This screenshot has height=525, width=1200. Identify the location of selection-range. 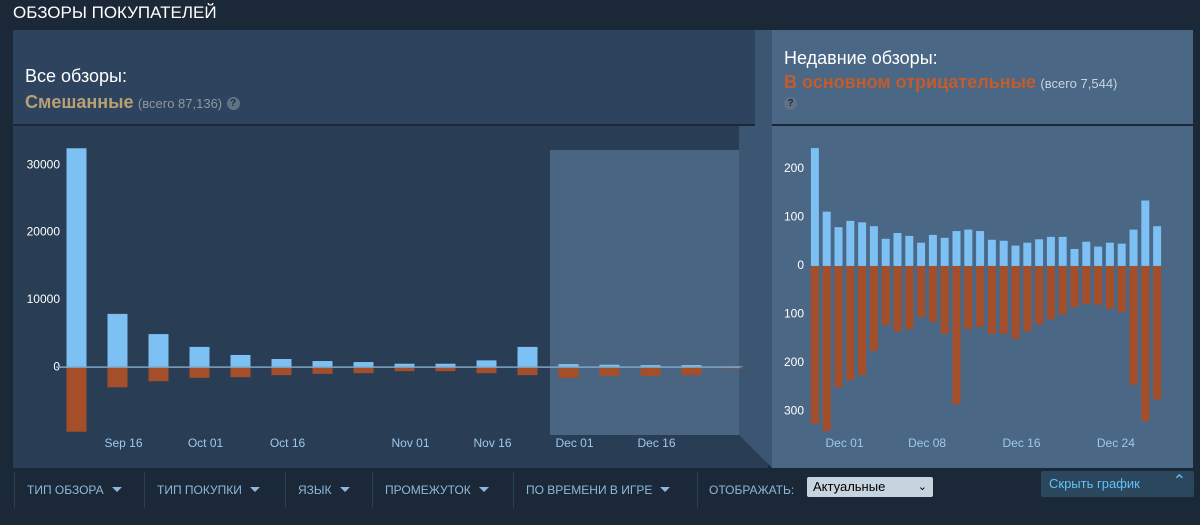
(644, 292).